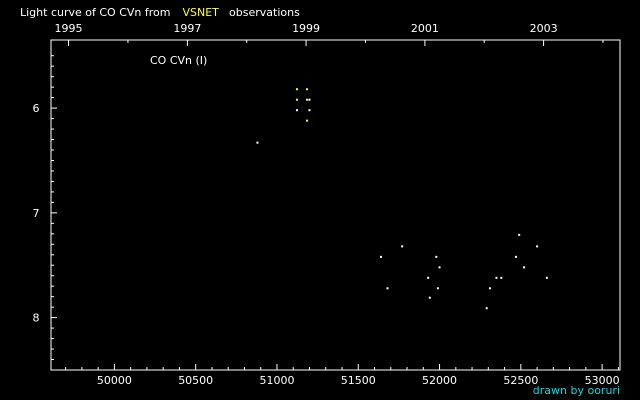 Image resolution: width=640 pixels, height=400 pixels. Describe the element at coordinates (114, 380) in the screenshot. I see `x-tick-label: 50000` at that location.